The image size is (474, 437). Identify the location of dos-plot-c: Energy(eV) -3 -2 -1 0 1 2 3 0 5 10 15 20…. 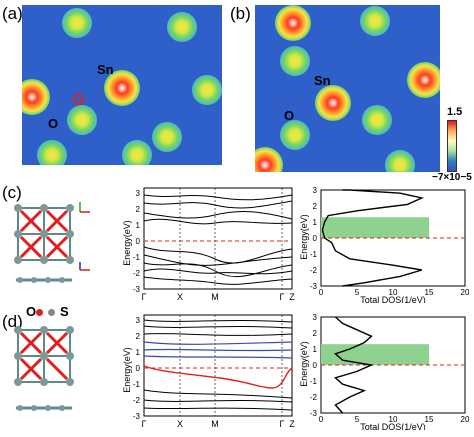
(384, 244).